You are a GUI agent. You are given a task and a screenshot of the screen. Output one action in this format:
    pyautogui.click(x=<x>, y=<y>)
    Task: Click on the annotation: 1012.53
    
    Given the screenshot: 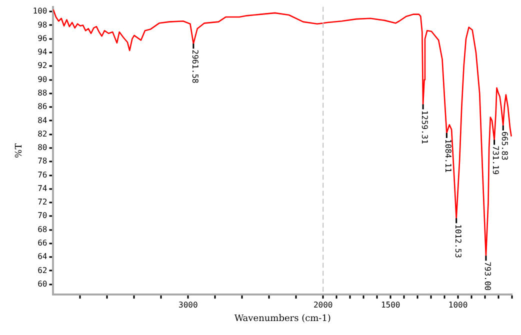 What is the action you would take?
    pyautogui.click(x=457, y=241)
    